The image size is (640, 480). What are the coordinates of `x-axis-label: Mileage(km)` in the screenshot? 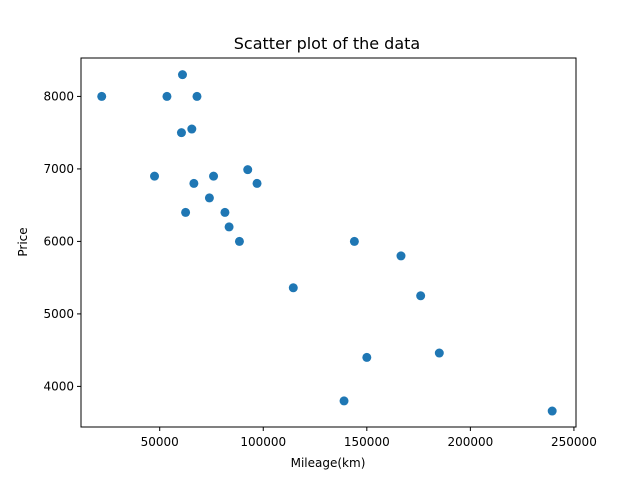 It's located at (328, 463).